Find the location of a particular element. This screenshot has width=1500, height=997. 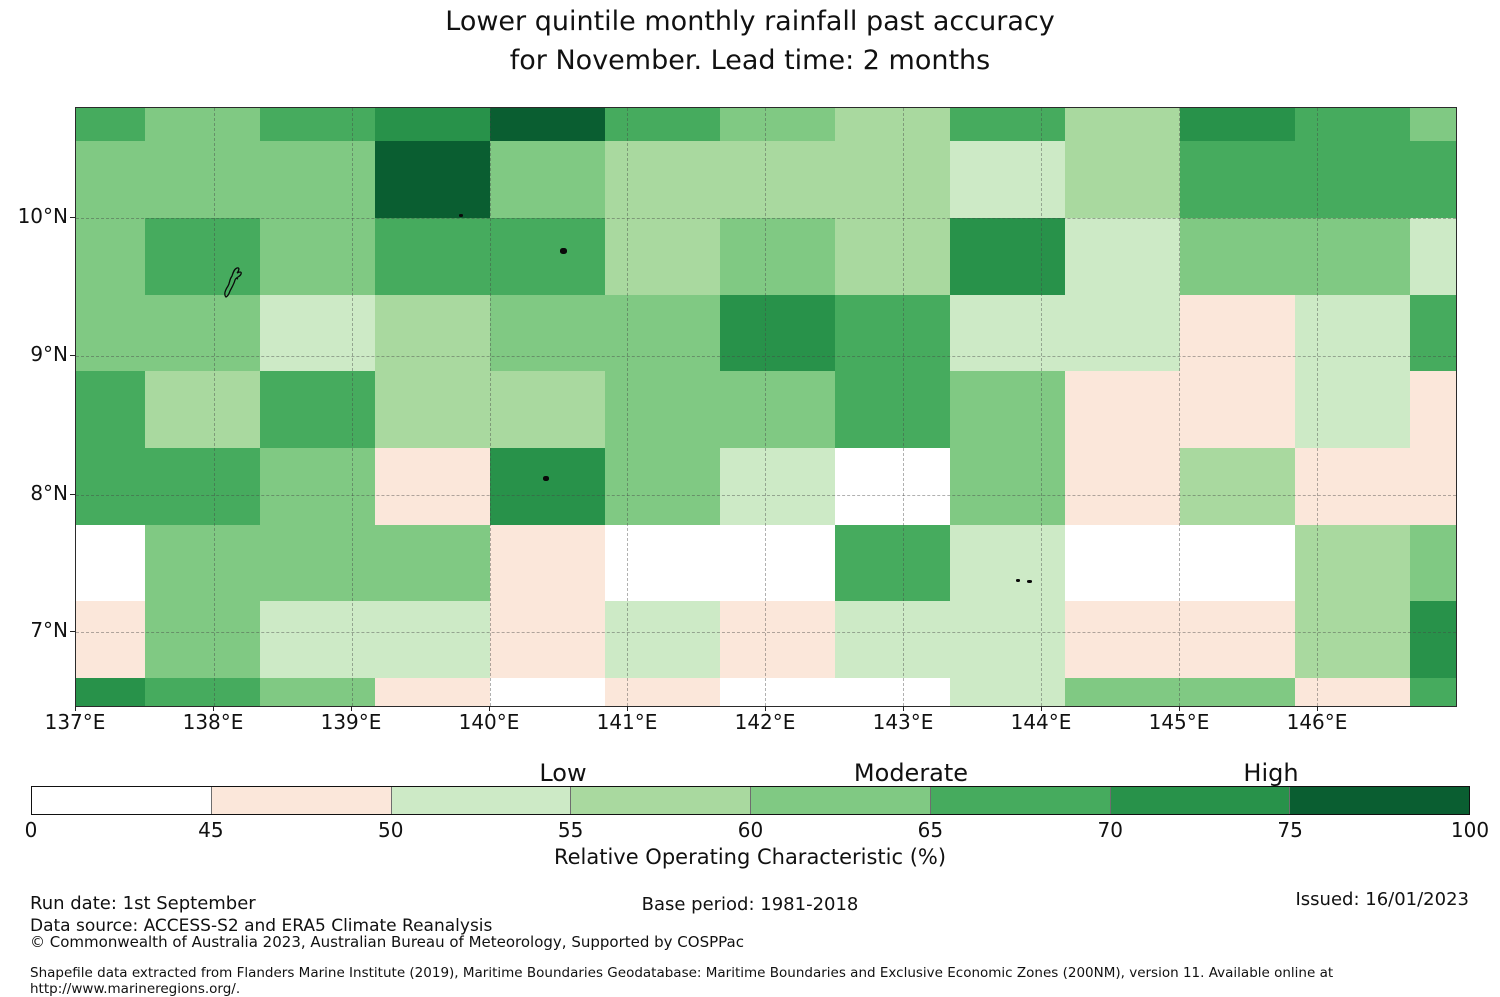

x-axis-label: 139°E is located at coordinates (351, 722).